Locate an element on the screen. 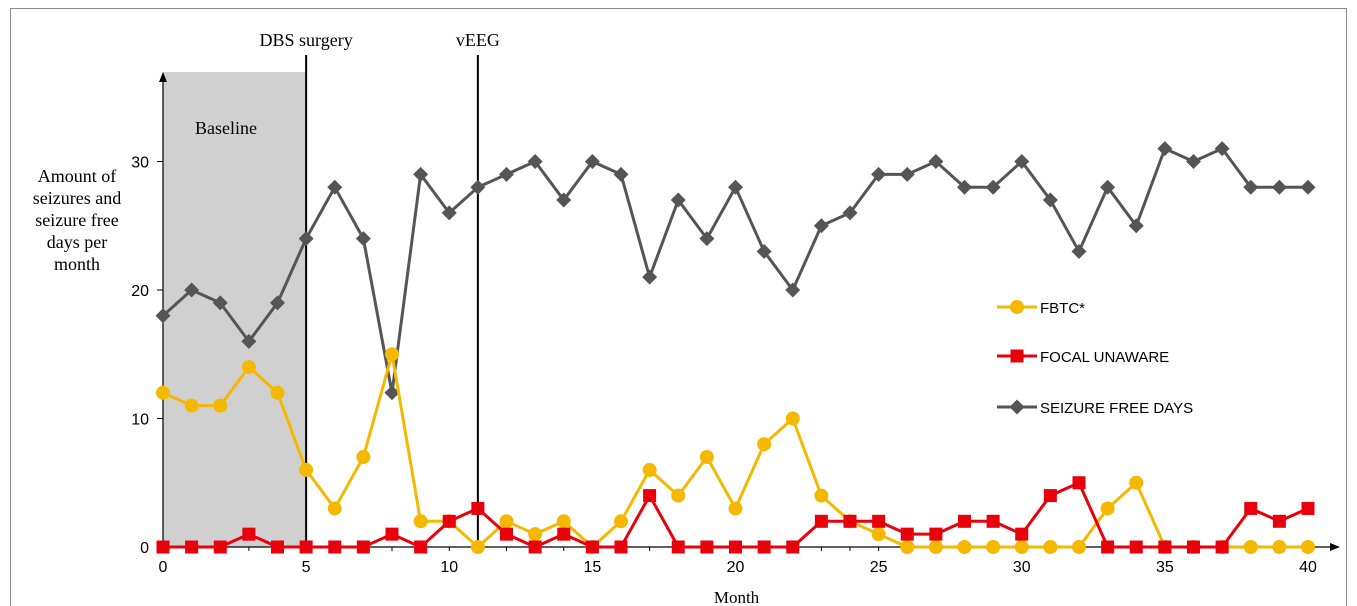 The width and height of the screenshot is (1357, 606). y-axis-title-line: seizure free is located at coordinates (76, 220).